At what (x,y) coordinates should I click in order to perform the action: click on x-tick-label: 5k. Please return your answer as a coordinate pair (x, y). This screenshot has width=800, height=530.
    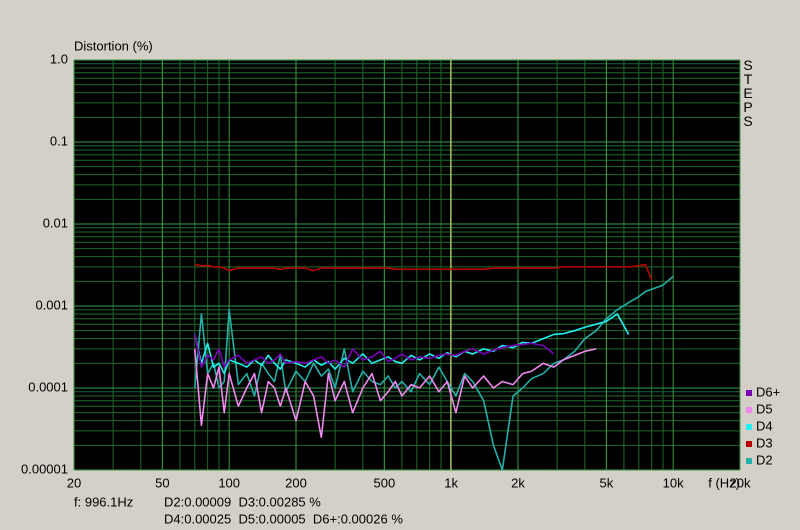
    Looking at the image, I should click on (606, 482).